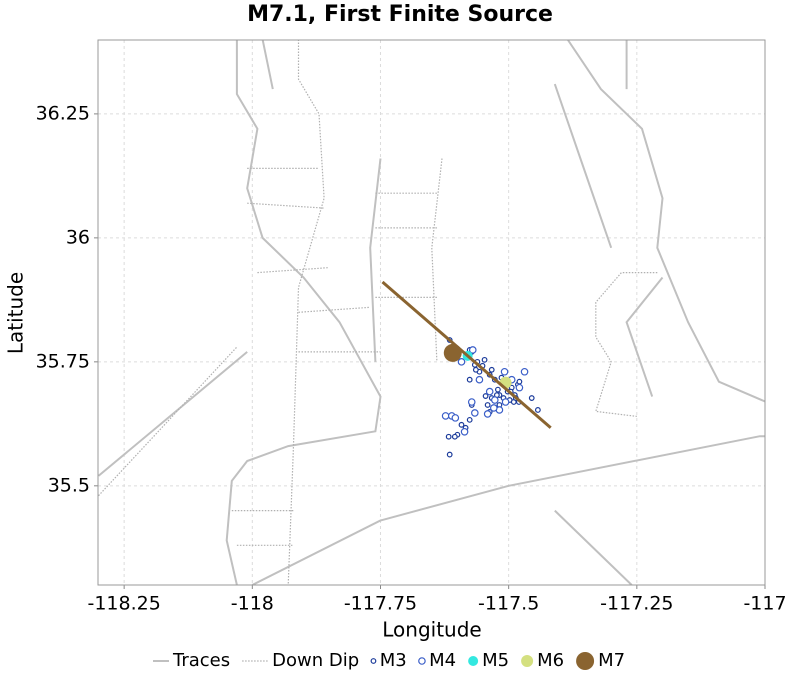 The height and width of the screenshot is (676, 800). I want to click on legend-label: M5, so click(495, 660).